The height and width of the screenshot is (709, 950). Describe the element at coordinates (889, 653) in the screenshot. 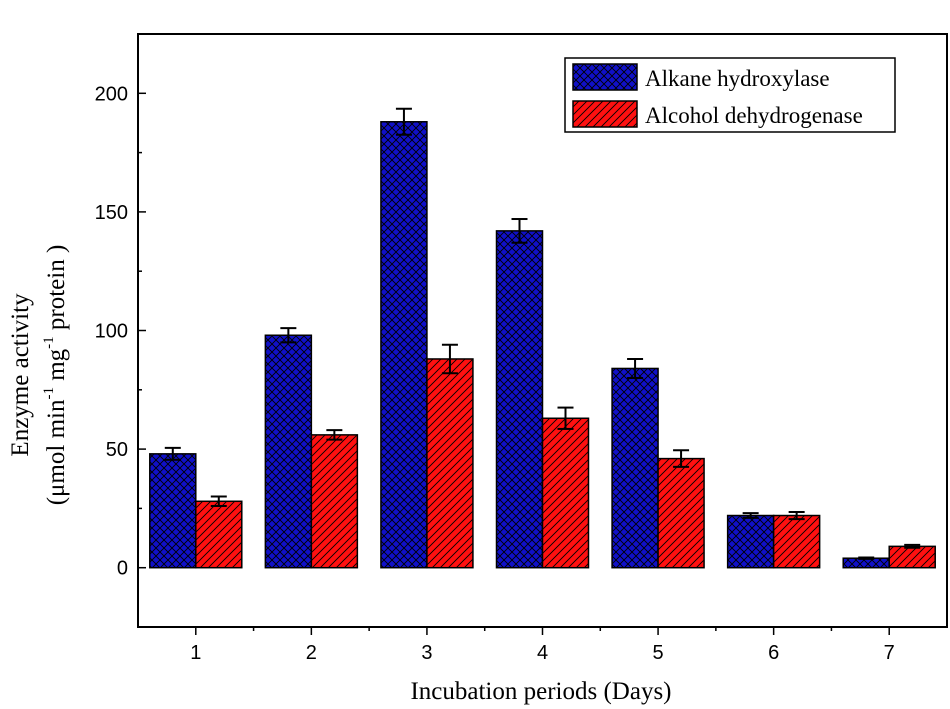

I see `x-tick-label-day-7: 7` at that location.